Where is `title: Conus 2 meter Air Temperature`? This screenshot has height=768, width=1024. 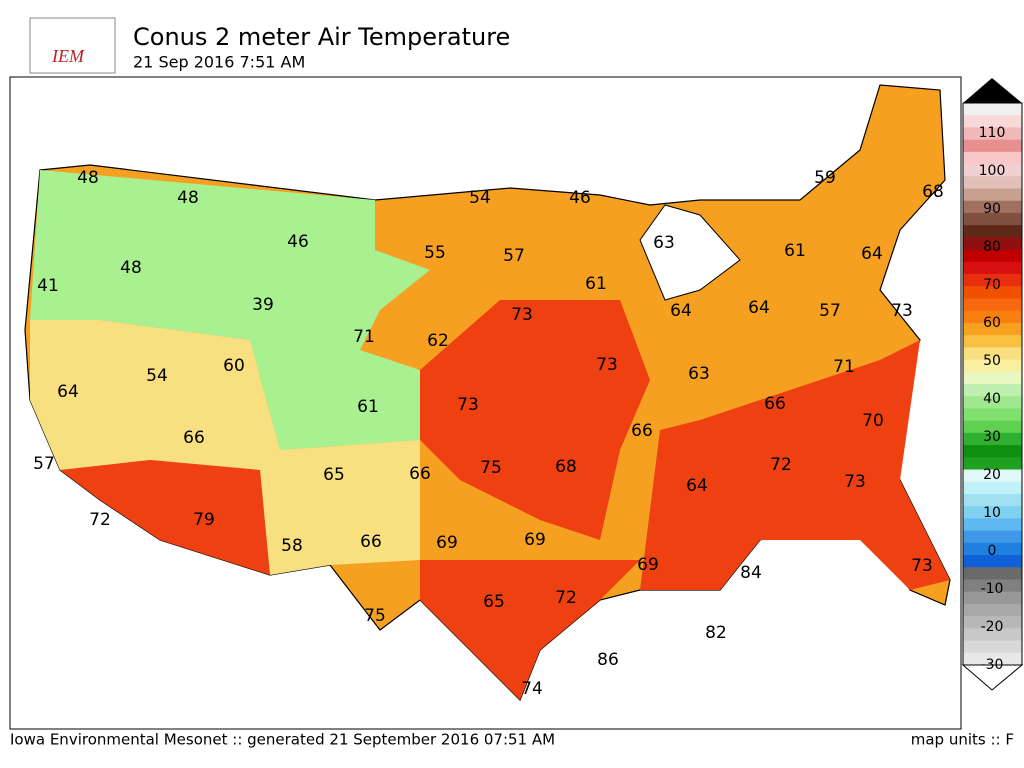
title: Conus 2 meter Air Temperature is located at coordinates (321, 37).